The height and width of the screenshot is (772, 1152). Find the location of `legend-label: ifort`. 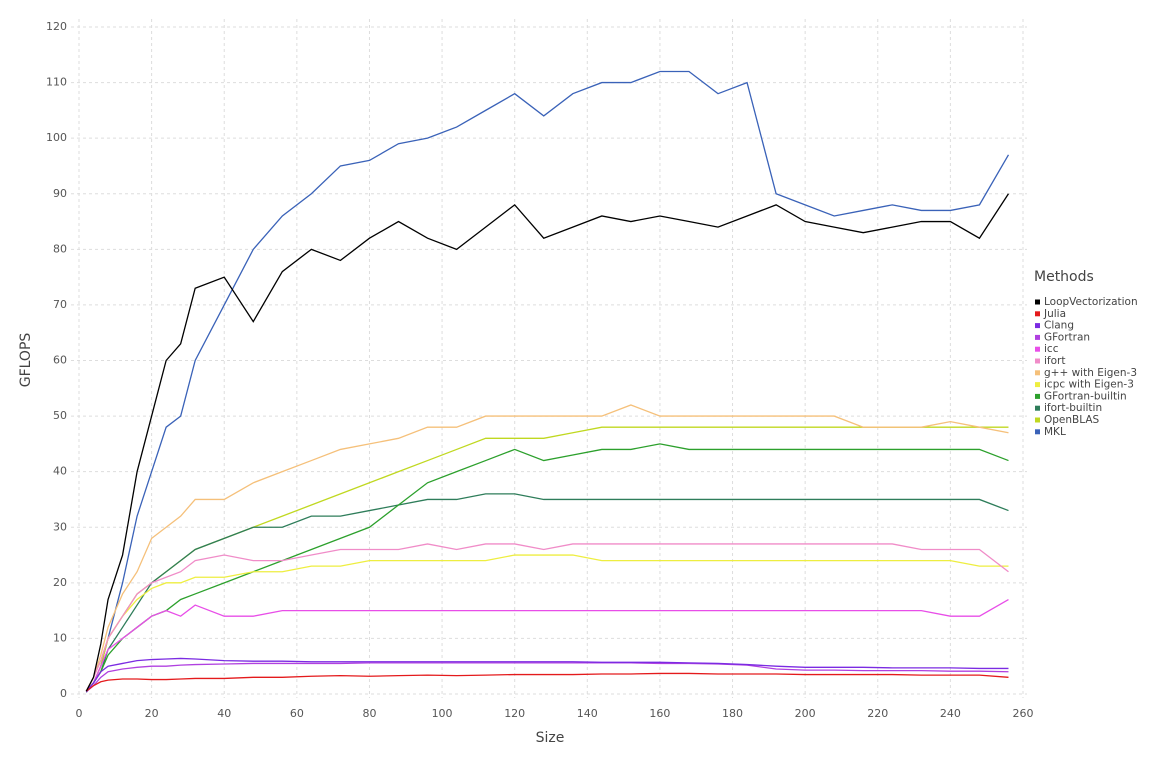

legend-label: ifort is located at coordinates (1054, 361).